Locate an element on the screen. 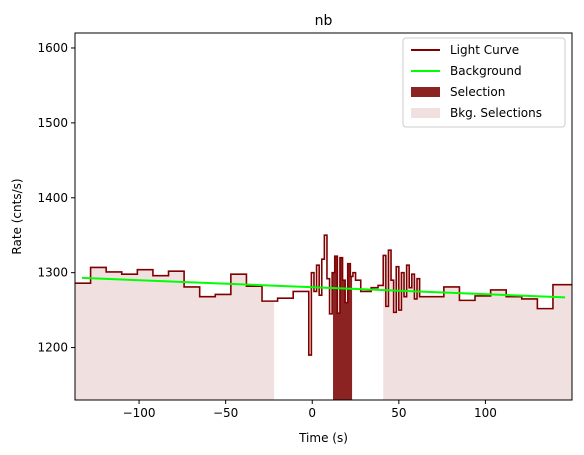 Image resolution: width=584 pixels, height=455 pixels. y-tick-label: 1600 is located at coordinates (52, 48).